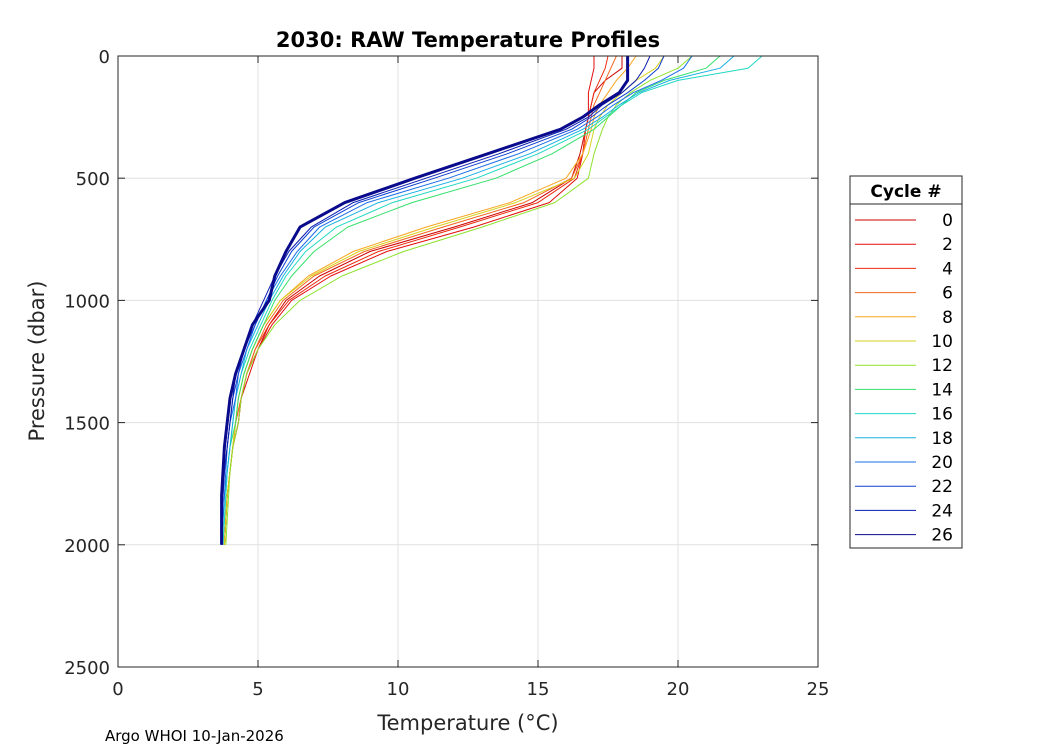  Describe the element at coordinates (87, 301) in the screenshot. I see `y-tick-label: 1000` at that location.